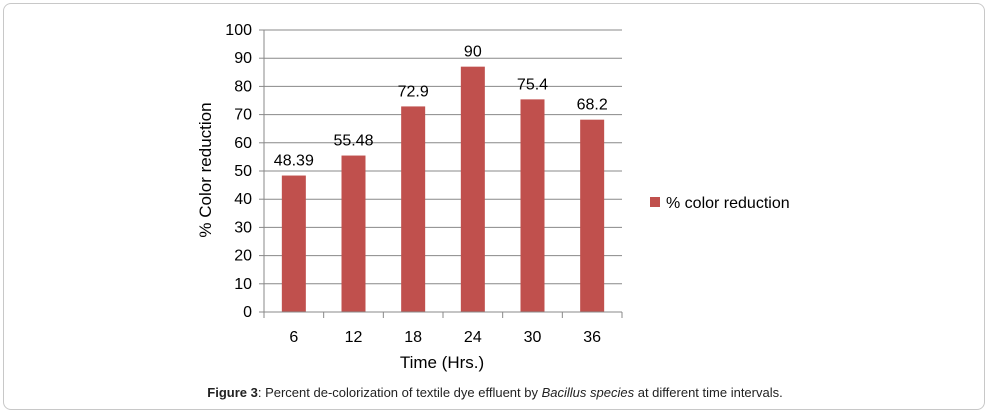 This screenshot has width=990, height=415. I want to click on caption-species: Bacillus species, so click(588, 392).